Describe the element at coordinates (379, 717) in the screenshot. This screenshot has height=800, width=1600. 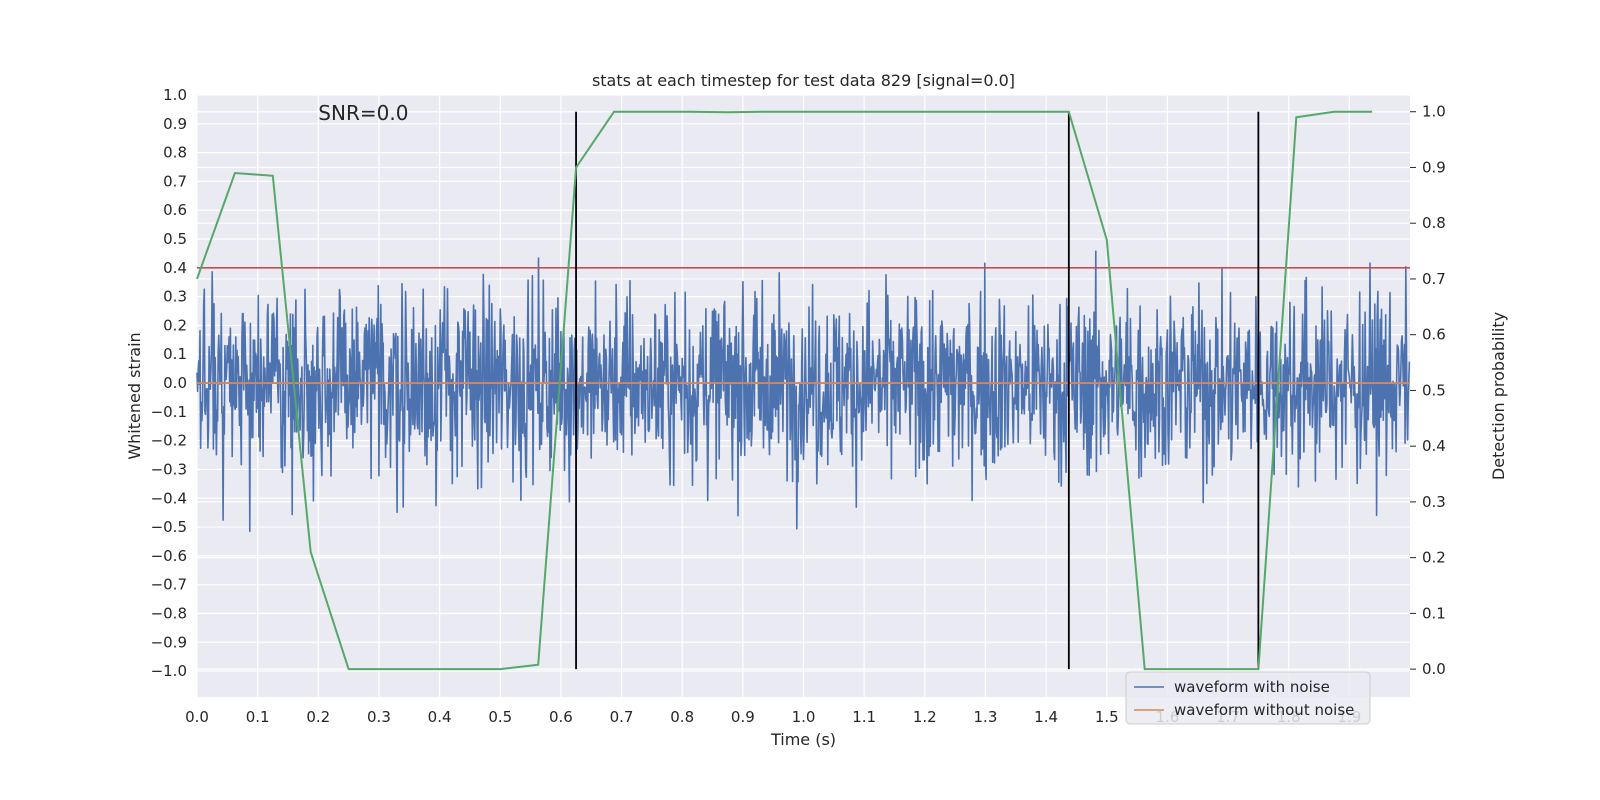
I see `x-tick-label: 0.3` at that location.